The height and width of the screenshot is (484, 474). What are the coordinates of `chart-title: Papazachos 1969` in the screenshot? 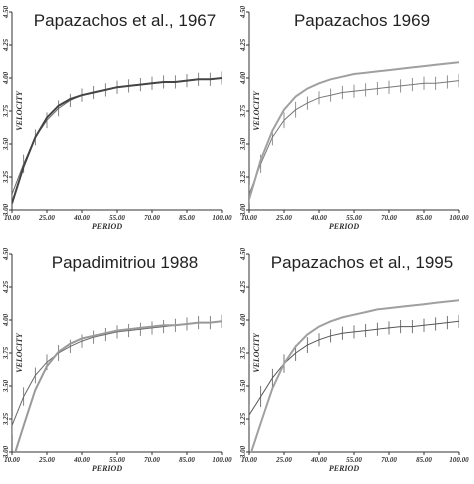 It's located at (362, 20).